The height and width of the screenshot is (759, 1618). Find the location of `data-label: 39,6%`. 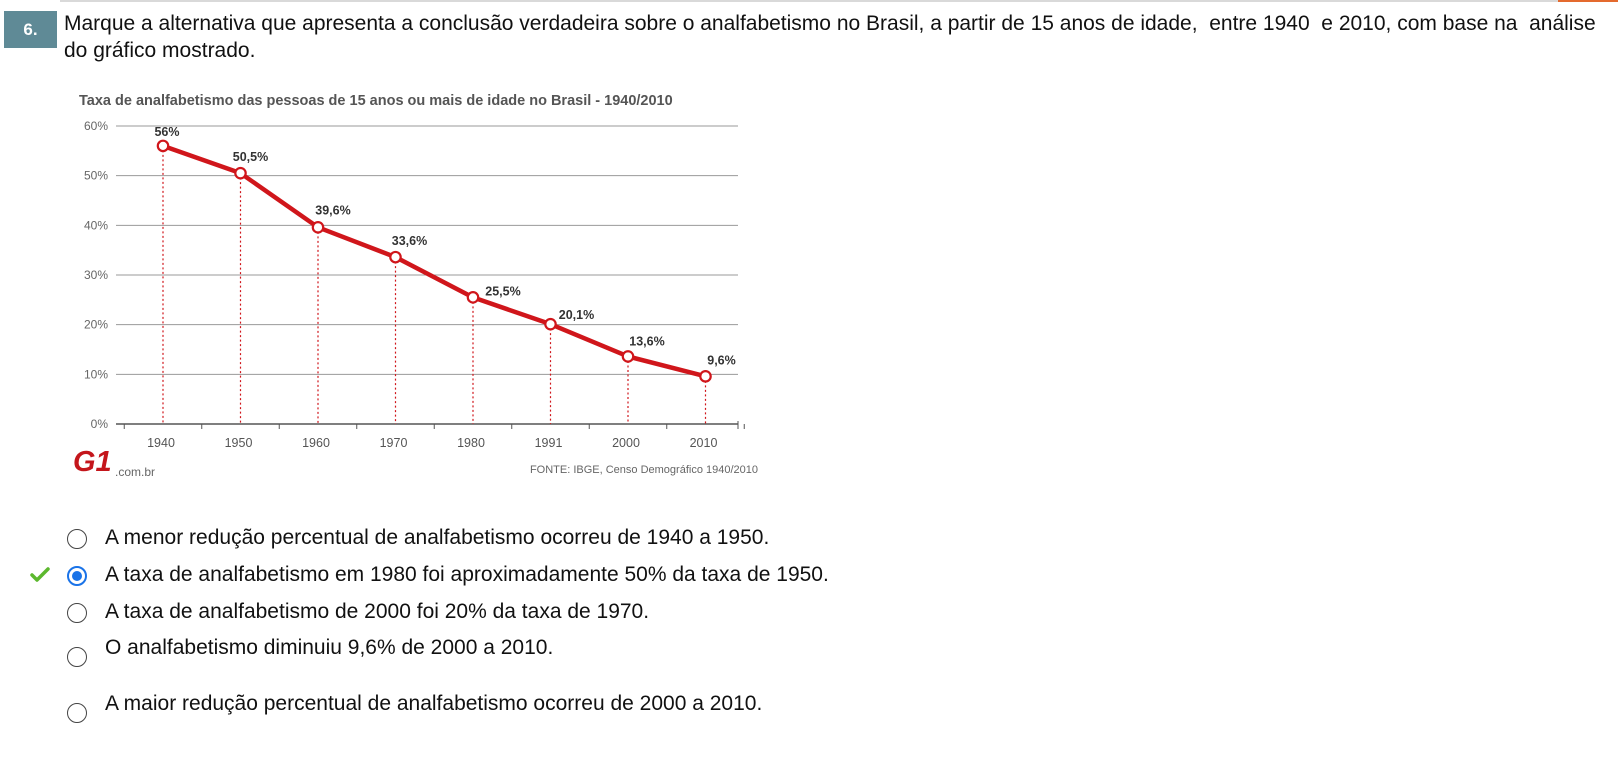

data-label: 39,6% is located at coordinates (332, 210).